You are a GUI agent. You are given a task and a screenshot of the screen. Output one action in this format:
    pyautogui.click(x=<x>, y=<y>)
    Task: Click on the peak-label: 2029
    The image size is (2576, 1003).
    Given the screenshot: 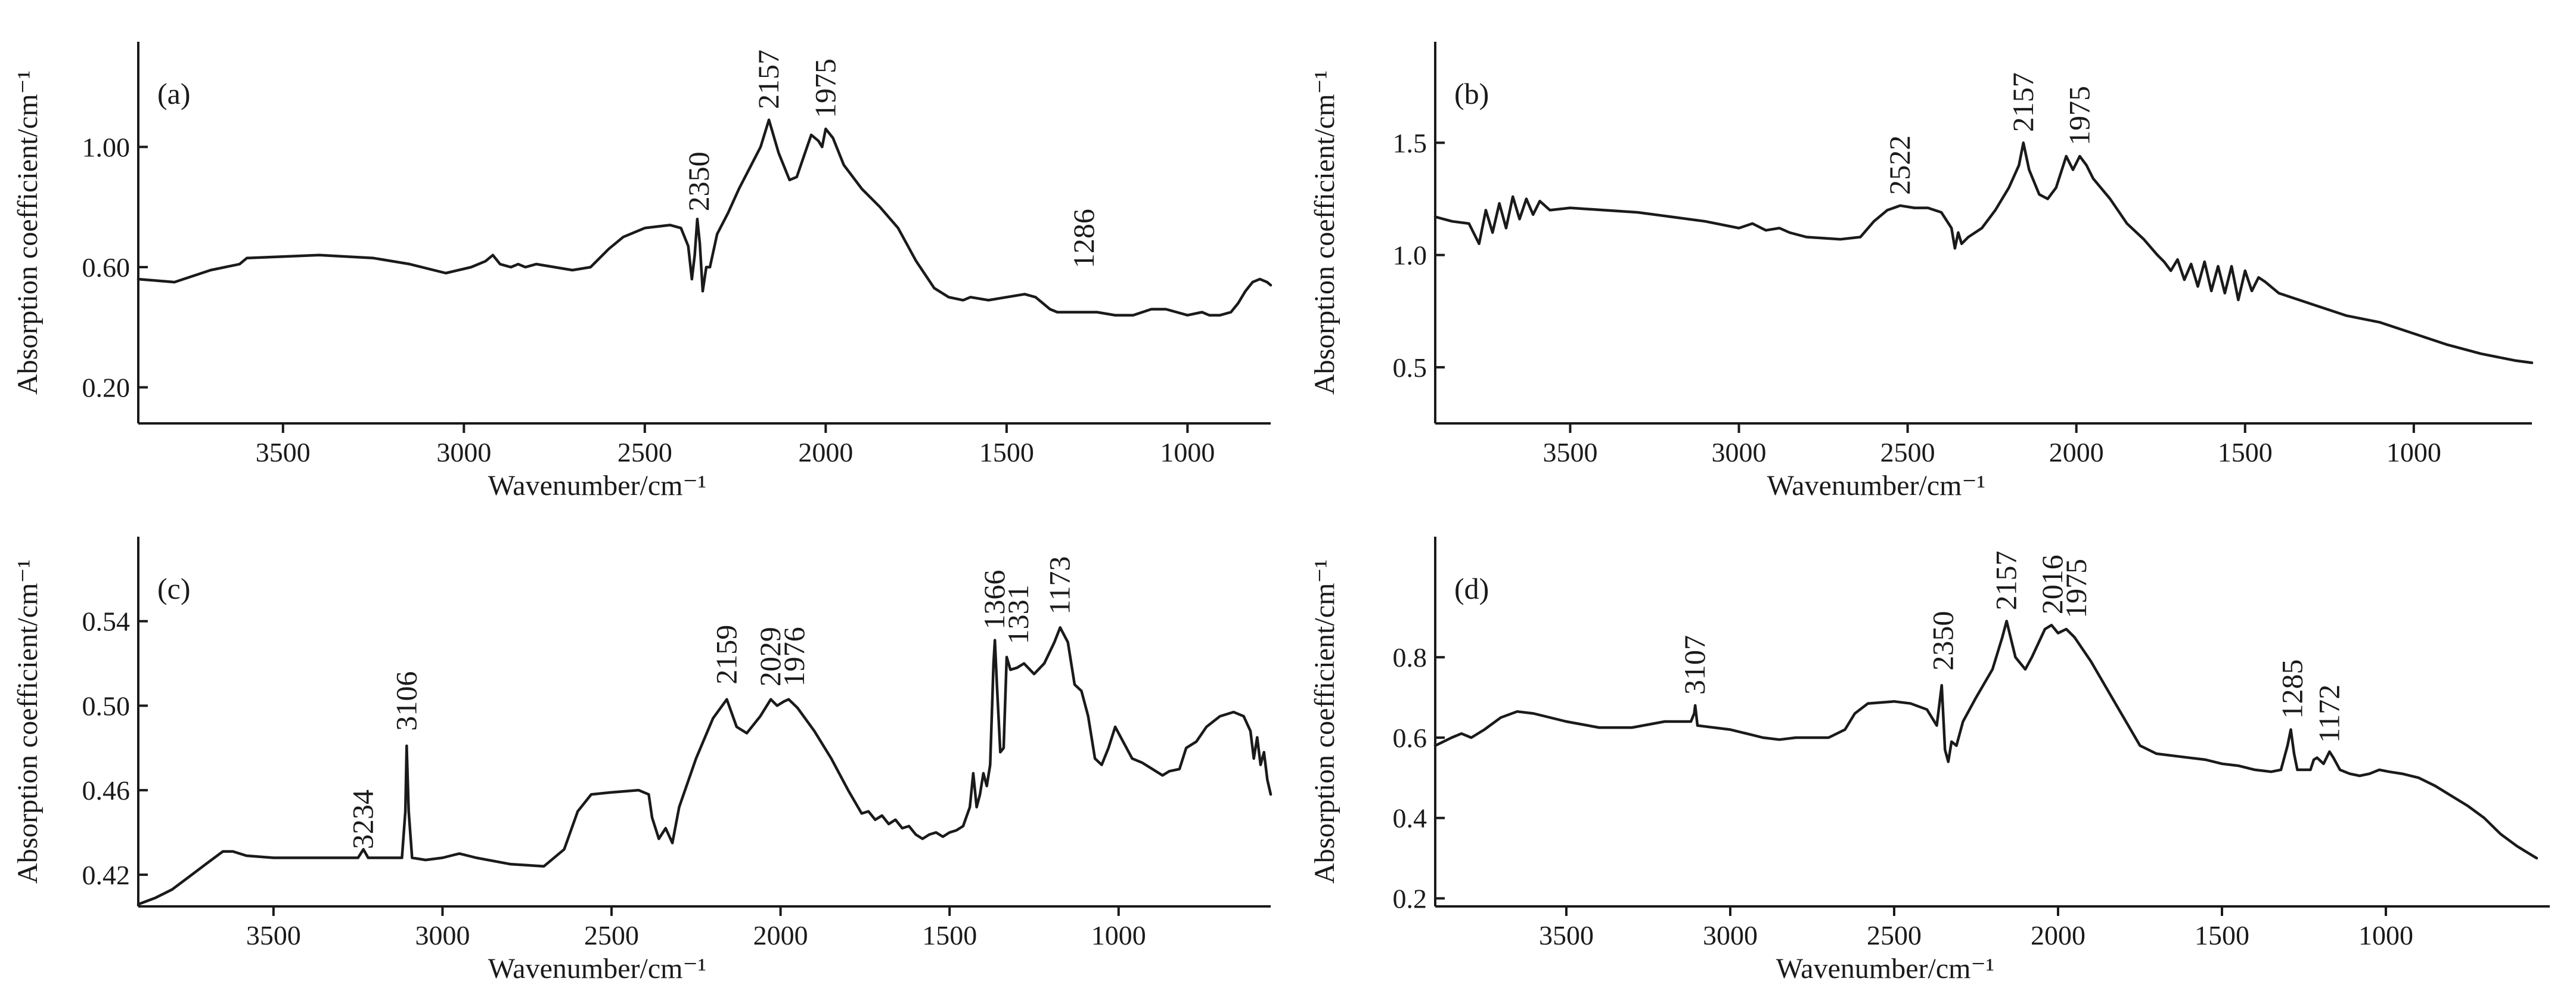 What is the action you would take?
    pyautogui.click(x=770, y=656)
    